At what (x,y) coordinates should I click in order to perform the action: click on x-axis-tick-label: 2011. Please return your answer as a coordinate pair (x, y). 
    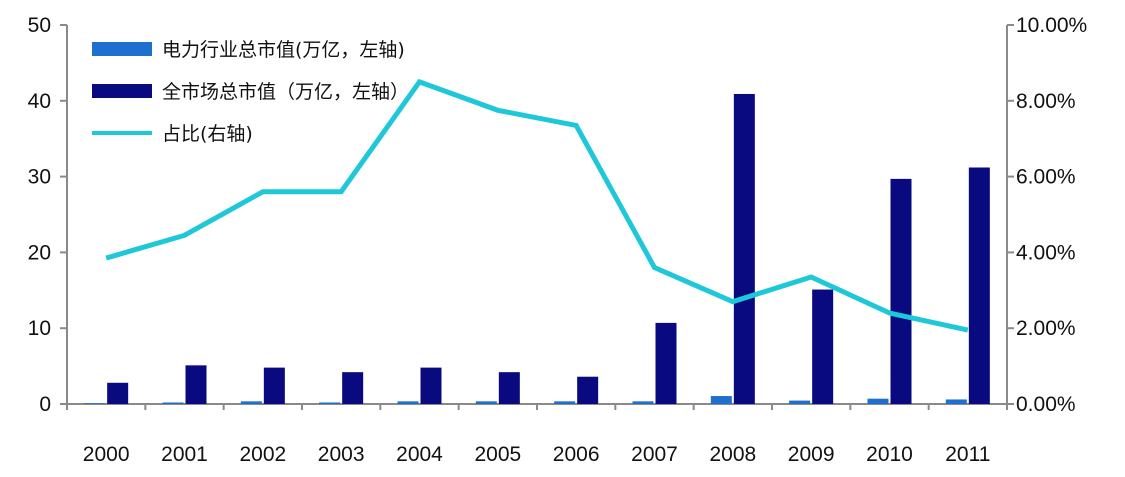
    Looking at the image, I should click on (967, 454).